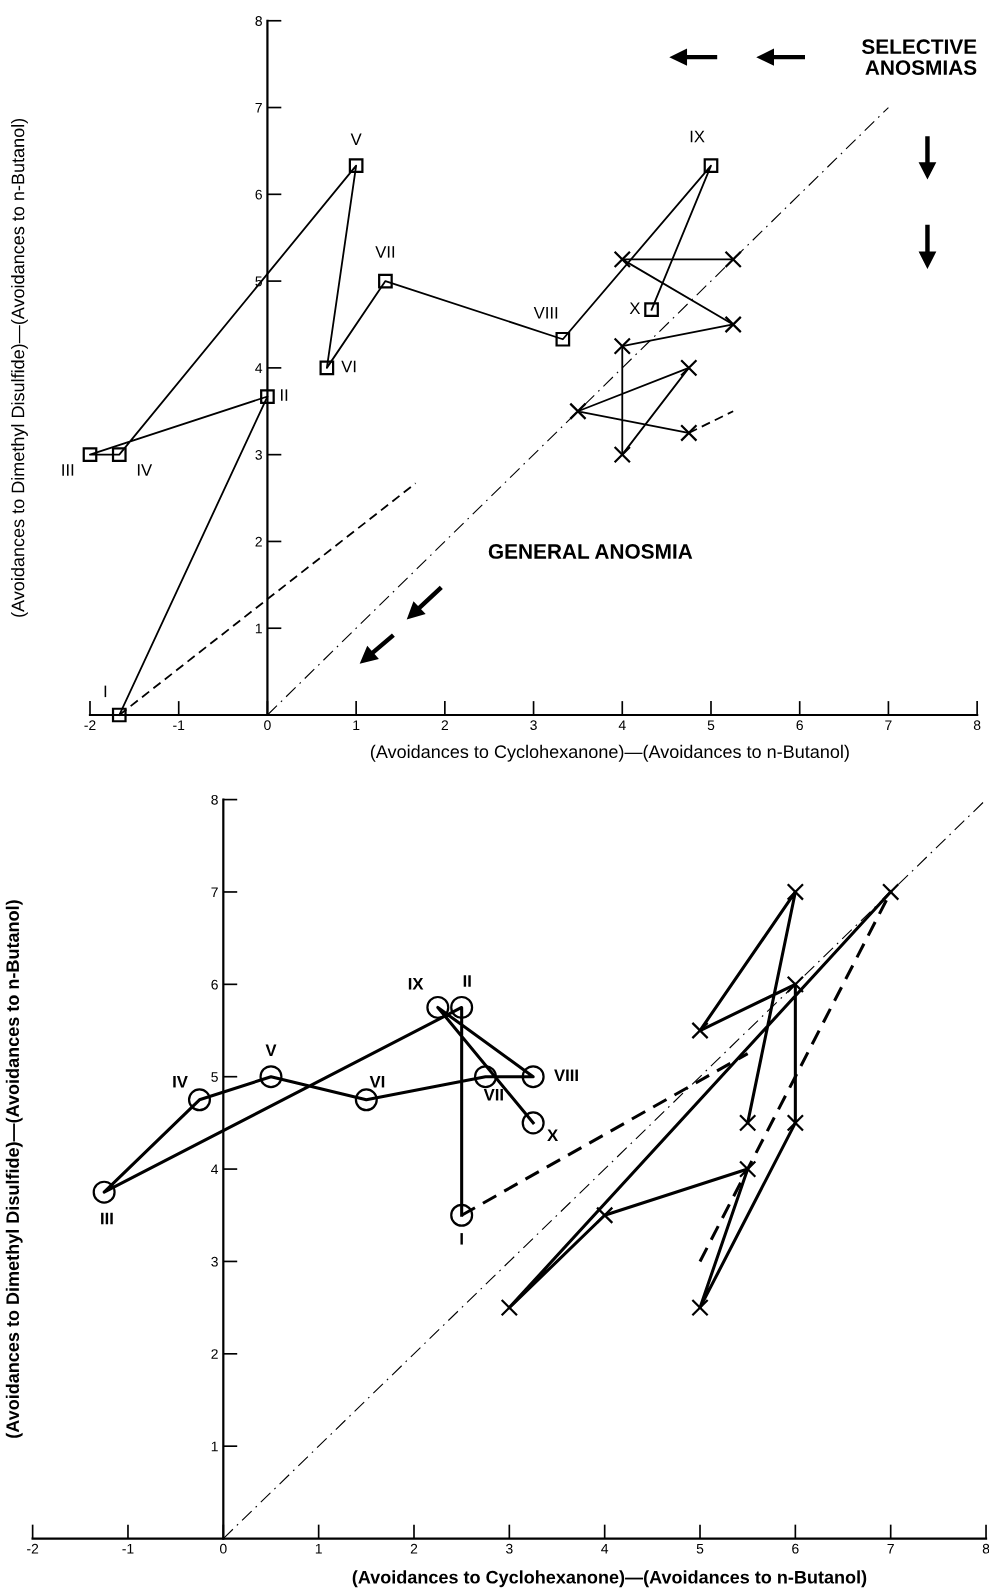  I want to click on y-tick-label: 5, so click(214, 1077).